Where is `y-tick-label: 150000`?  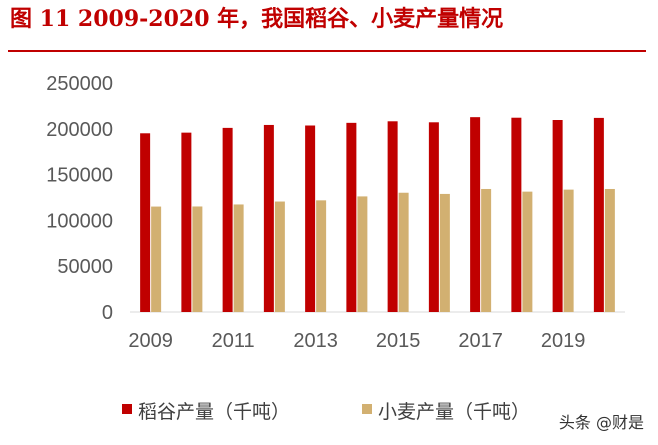
y-tick-label: 150000 is located at coordinates (79, 176).